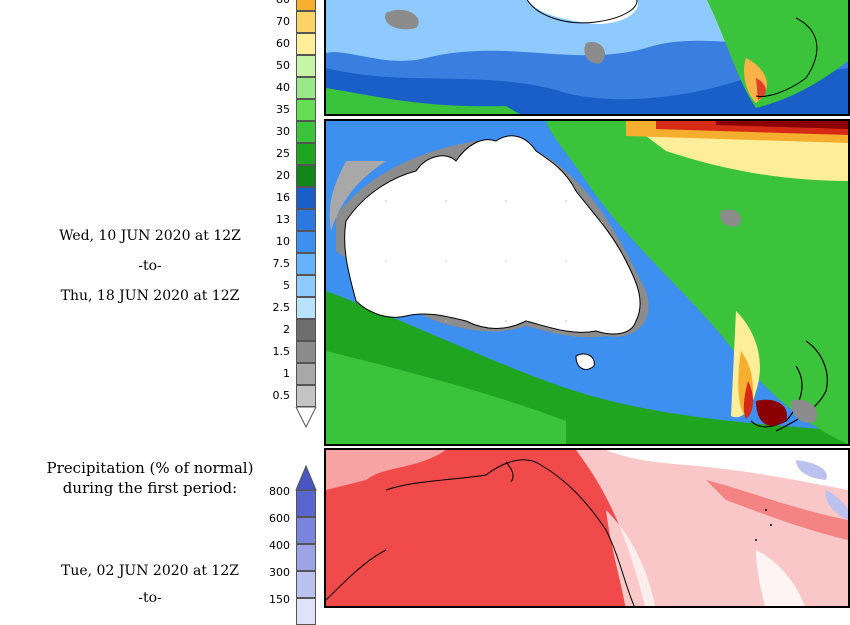 The width and height of the screenshot is (850, 625). I want to click on colorbar-top-tick: 20, so click(283, 175).